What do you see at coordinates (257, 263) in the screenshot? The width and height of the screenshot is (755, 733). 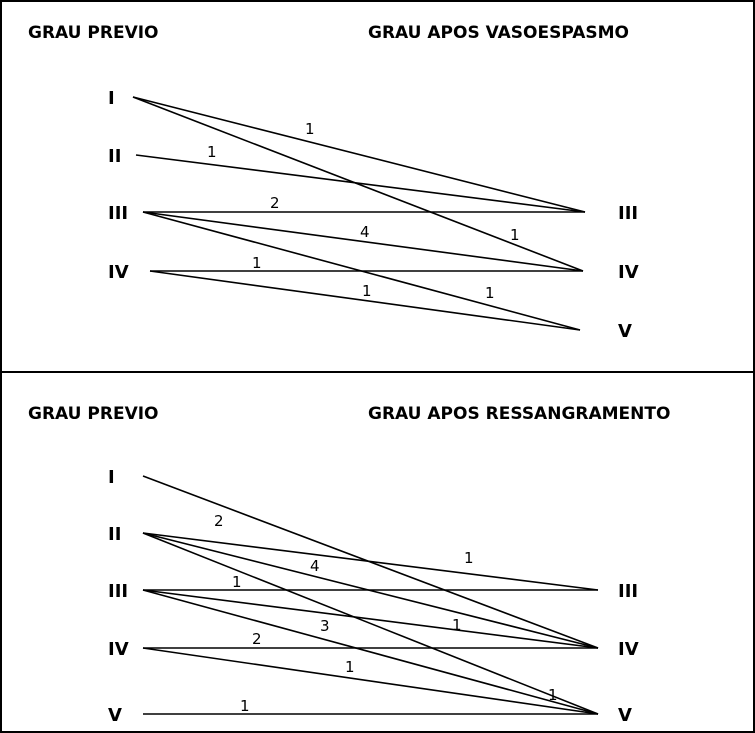 I see `panel-1-transition-count-iv-to-iv: 1` at bounding box center [257, 263].